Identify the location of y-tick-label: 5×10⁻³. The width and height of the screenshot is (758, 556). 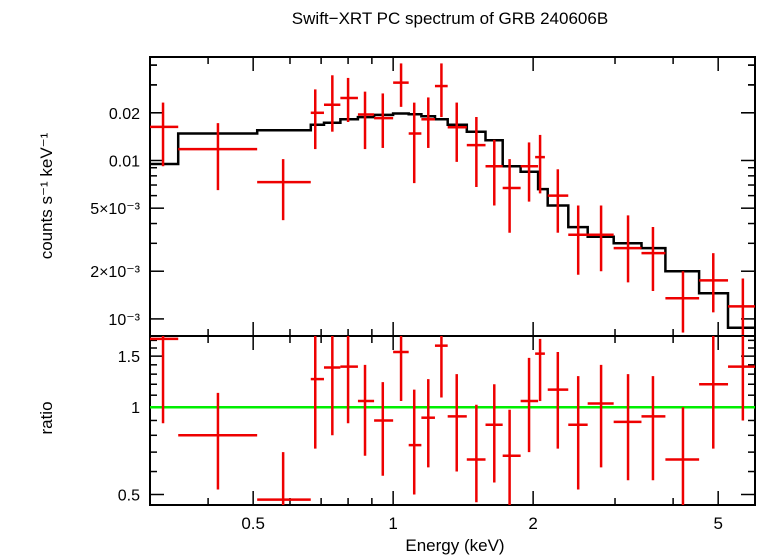
(115, 209).